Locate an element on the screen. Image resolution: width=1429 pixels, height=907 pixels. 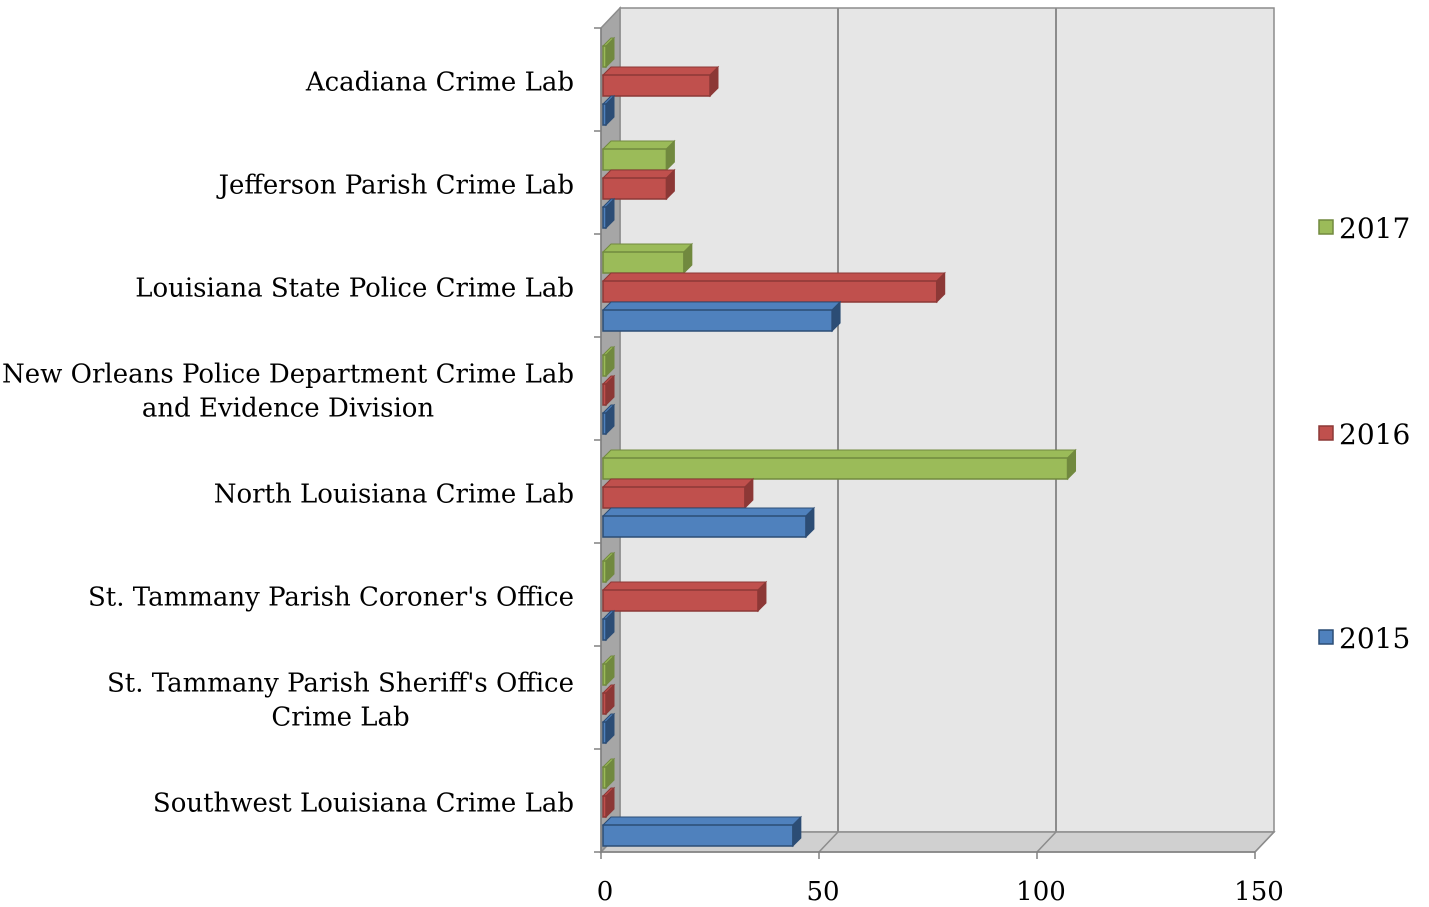
category-label: Crime Lab is located at coordinates (340, 718).